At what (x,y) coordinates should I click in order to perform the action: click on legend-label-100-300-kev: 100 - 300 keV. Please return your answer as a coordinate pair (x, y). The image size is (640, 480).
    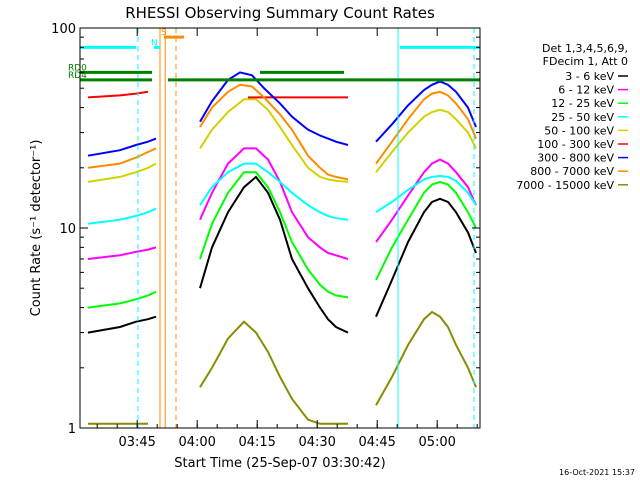
    Looking at the image, I should click on (575, 144).